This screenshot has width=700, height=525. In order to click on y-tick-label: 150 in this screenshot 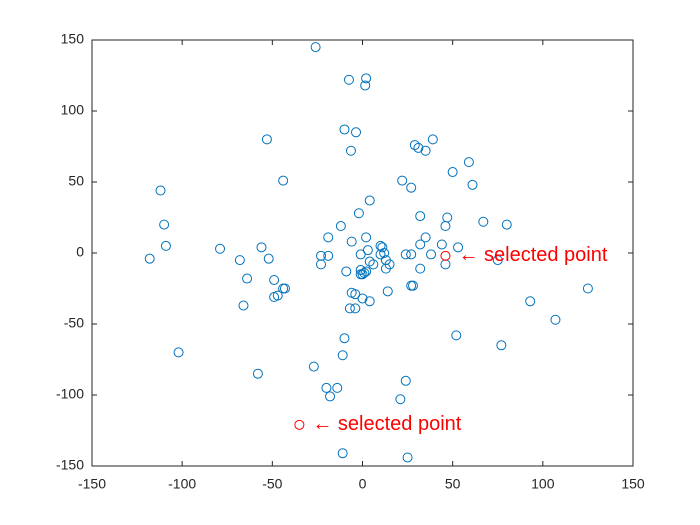, I will do `click(73, 39)`.